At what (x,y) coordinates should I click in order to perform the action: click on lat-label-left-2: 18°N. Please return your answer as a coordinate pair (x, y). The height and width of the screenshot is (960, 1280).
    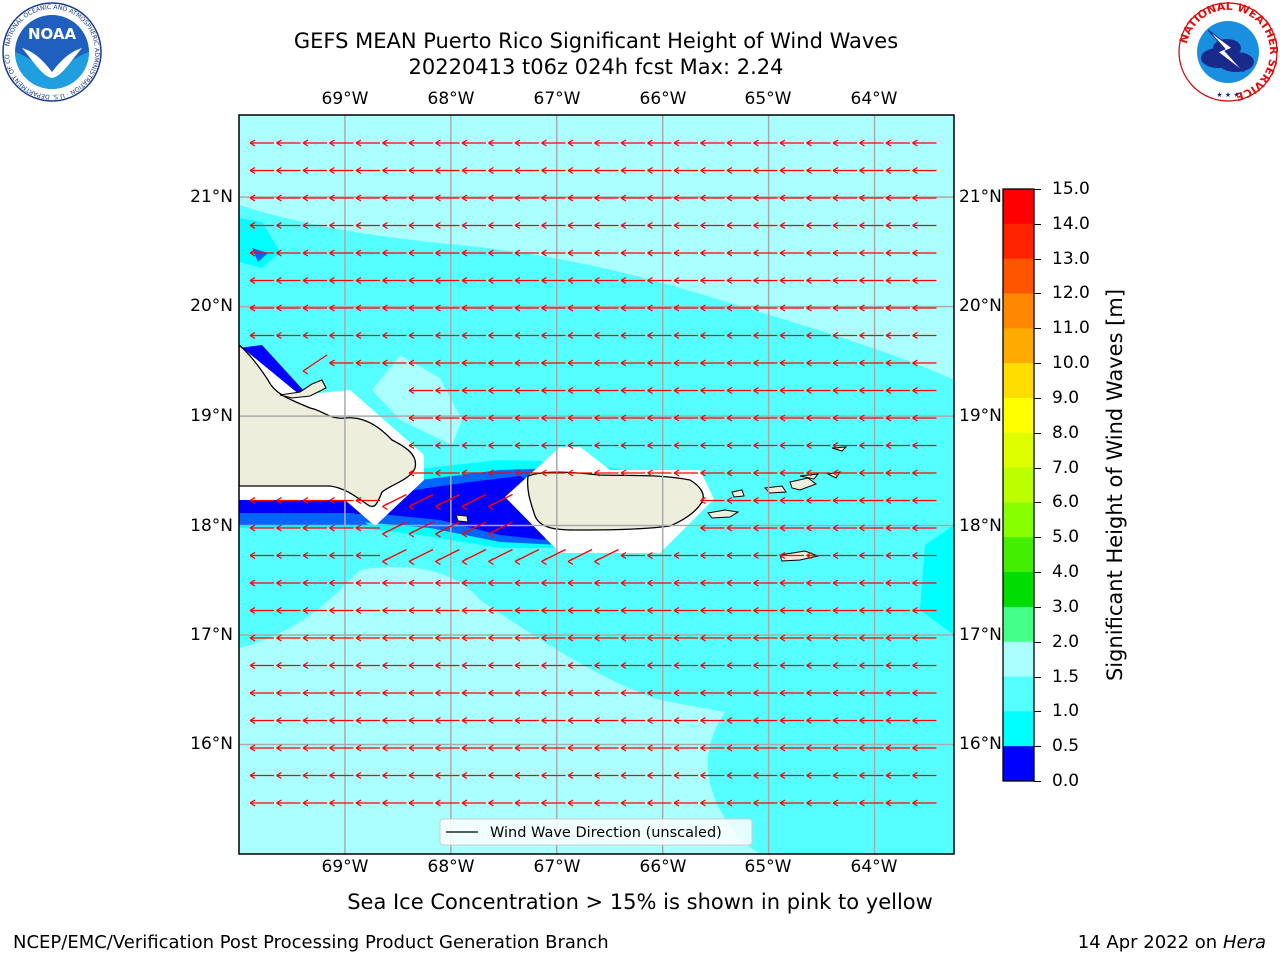
    Looking at the image, I should click on (211, 526).